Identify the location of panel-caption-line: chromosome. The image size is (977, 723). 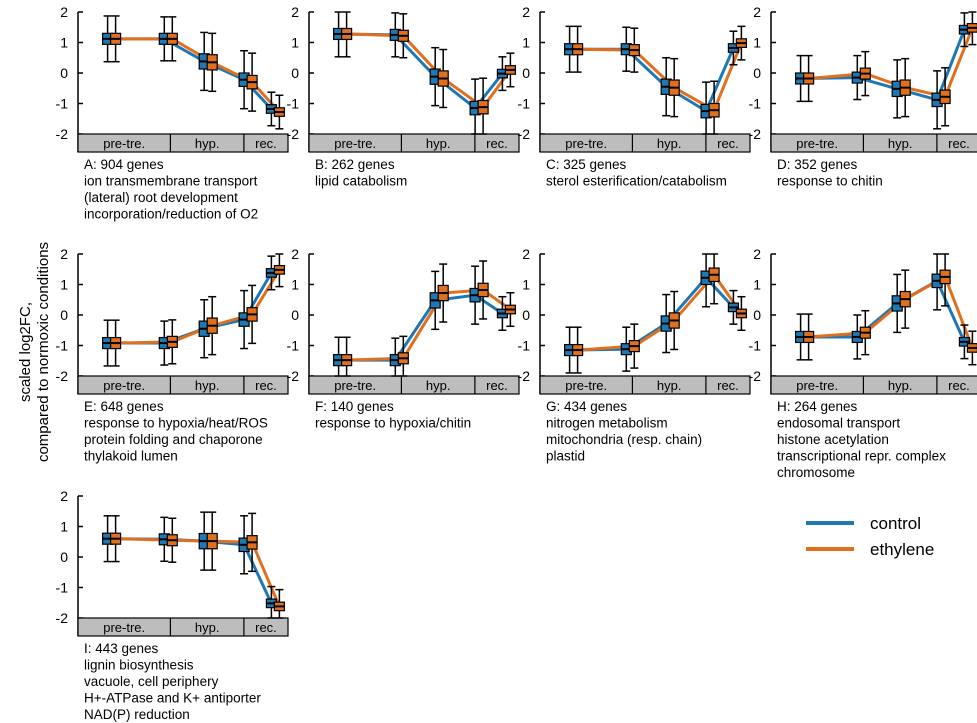
(816, 472).